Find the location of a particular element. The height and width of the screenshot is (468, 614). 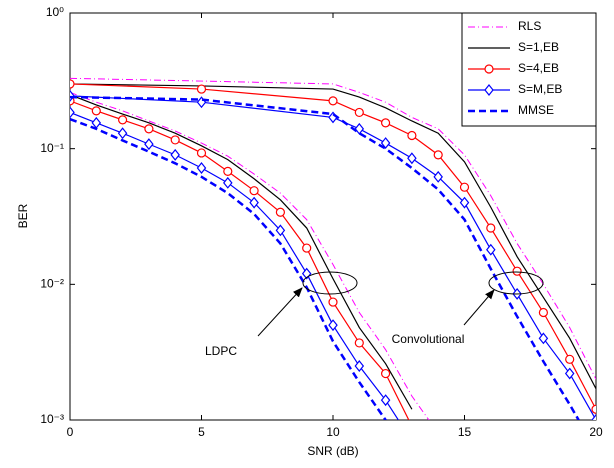

annotations: LDPC Convolutional is located at coordinates (374, 314).